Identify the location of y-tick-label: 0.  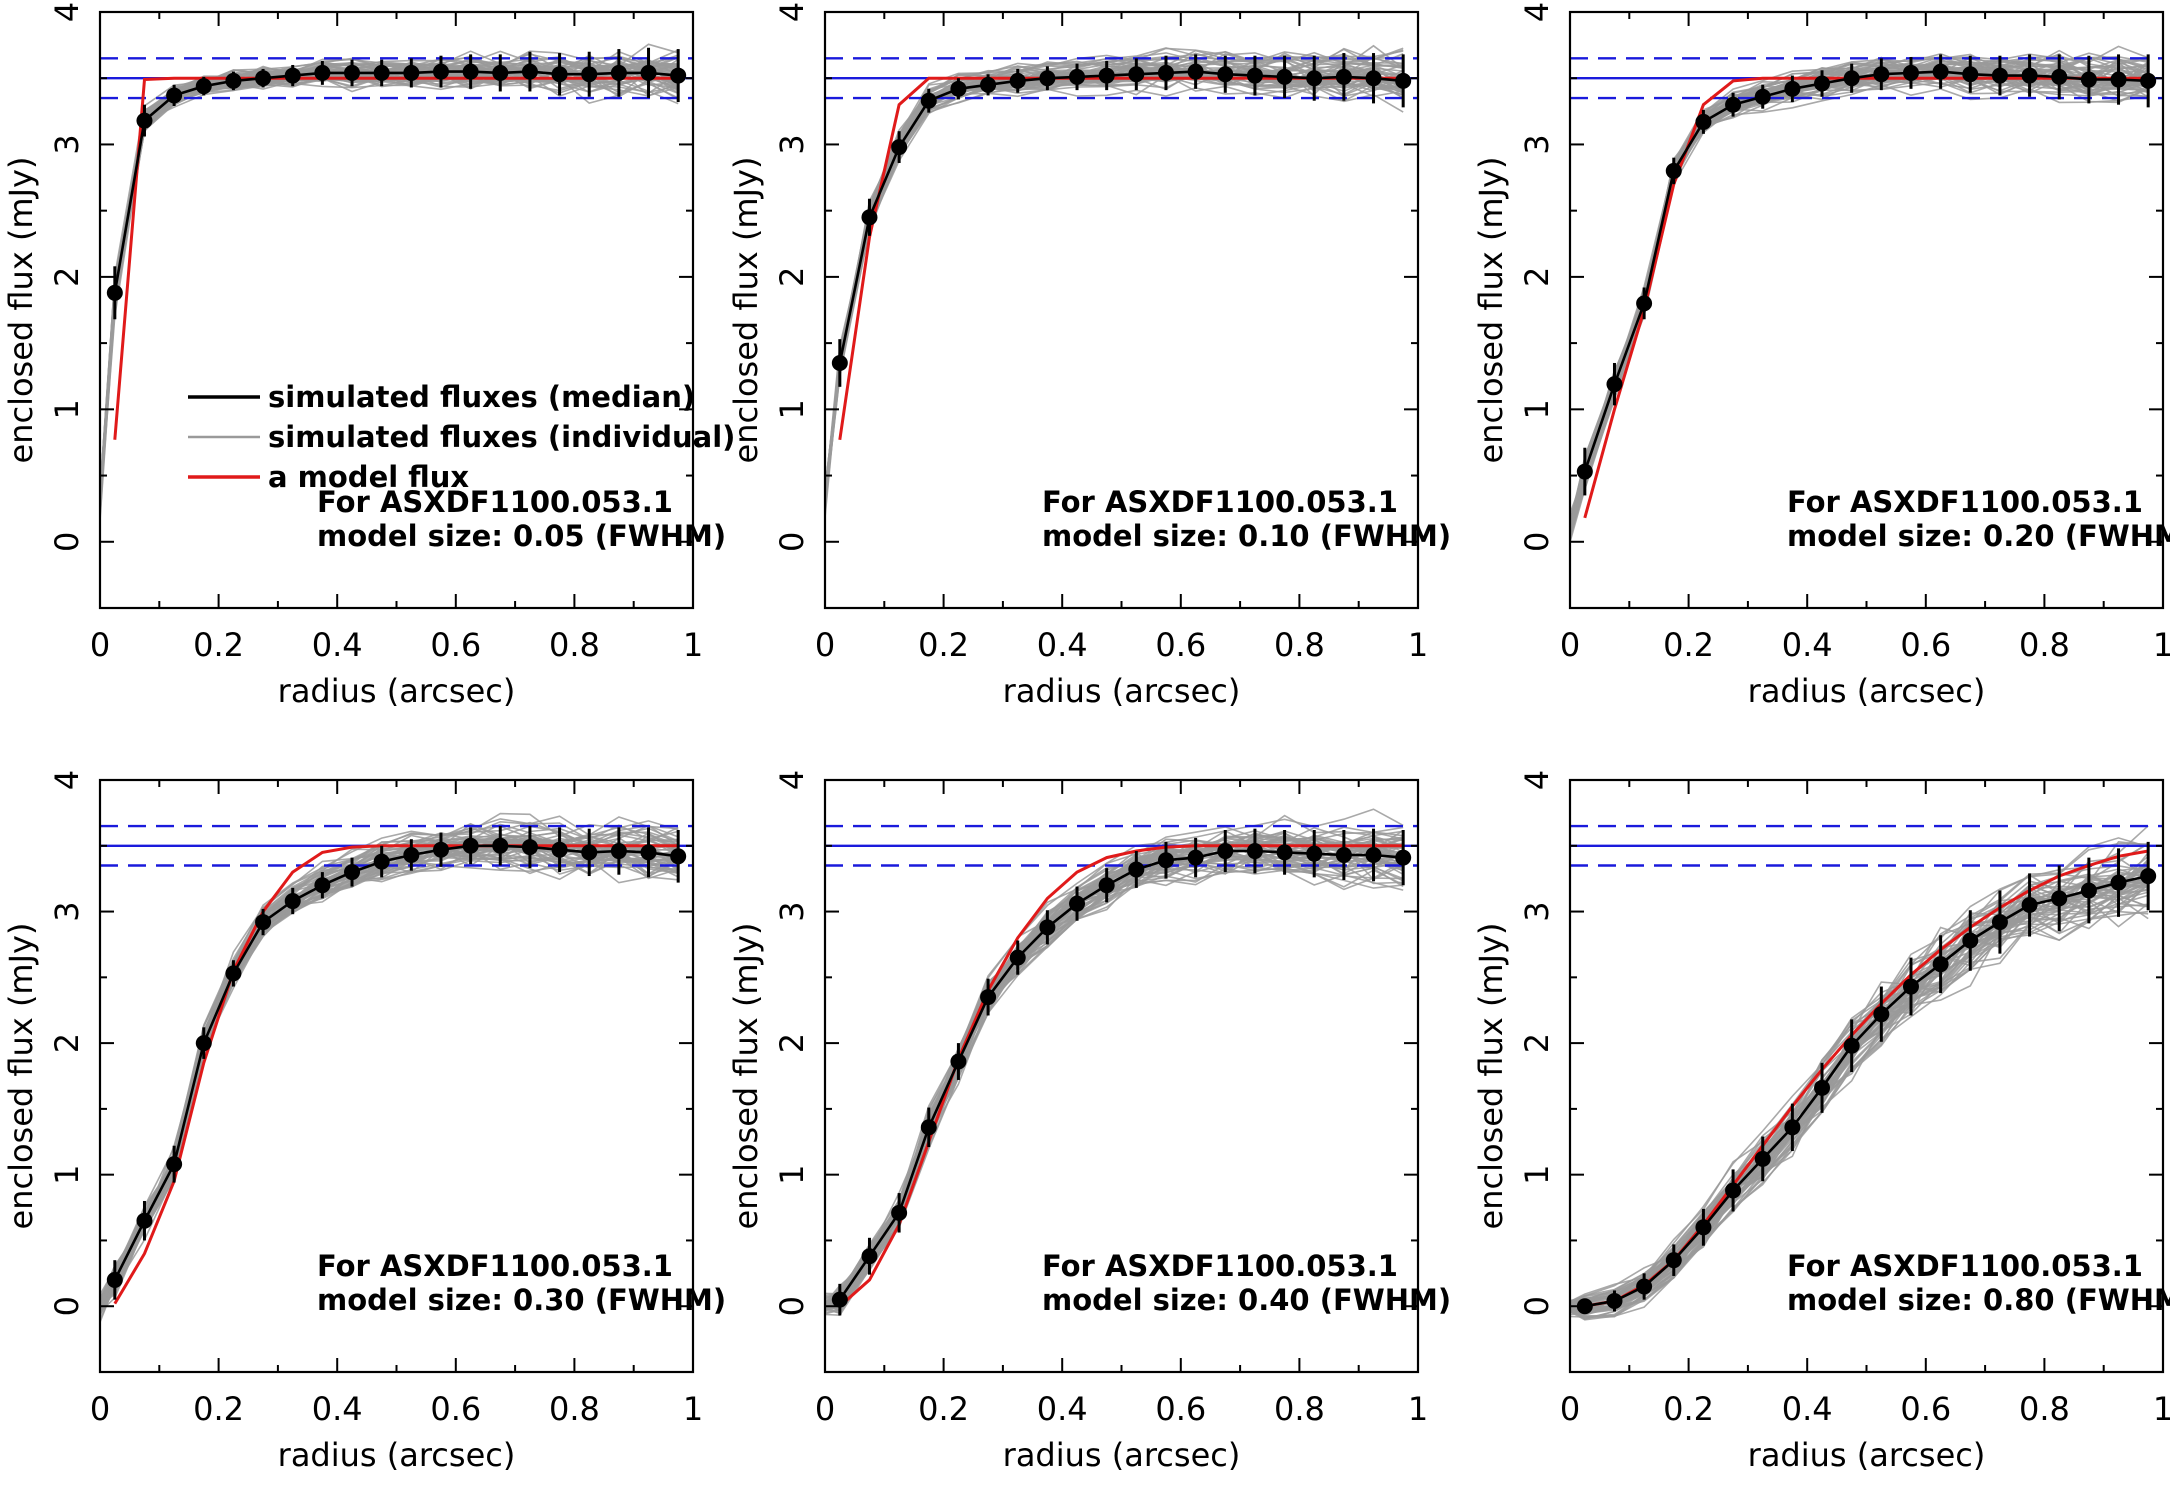
(67, 1306).